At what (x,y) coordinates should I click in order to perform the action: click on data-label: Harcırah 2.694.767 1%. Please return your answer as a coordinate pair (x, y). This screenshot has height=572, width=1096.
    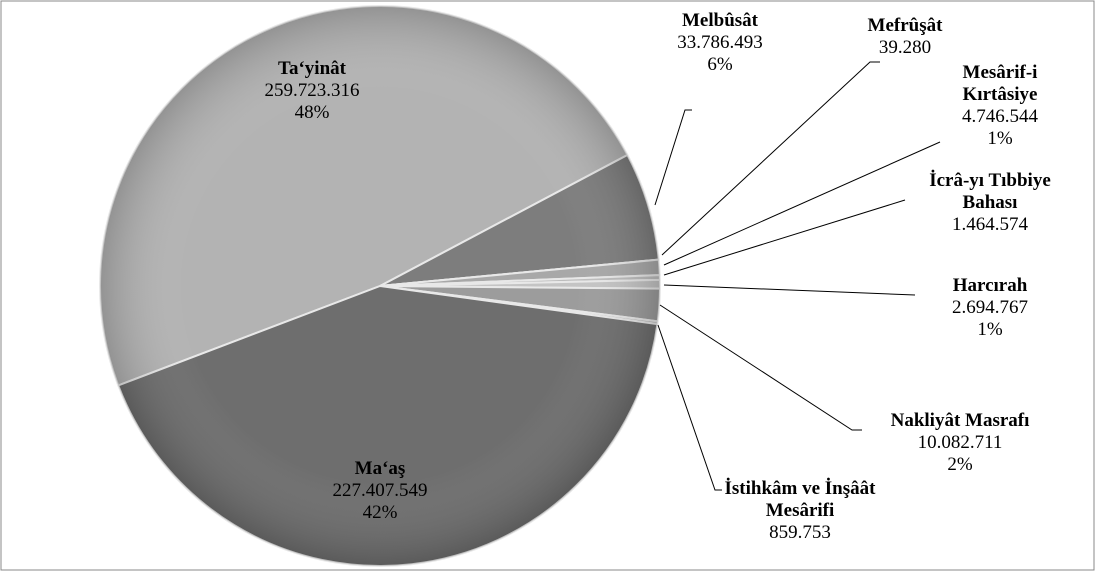
    Looking at the image, I should click on (990, 308).